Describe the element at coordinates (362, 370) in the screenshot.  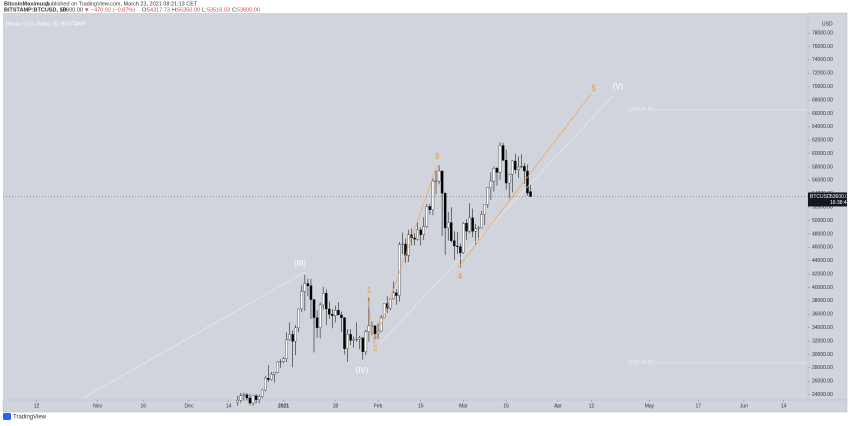
I see `wave-label: (IV)` at that location.